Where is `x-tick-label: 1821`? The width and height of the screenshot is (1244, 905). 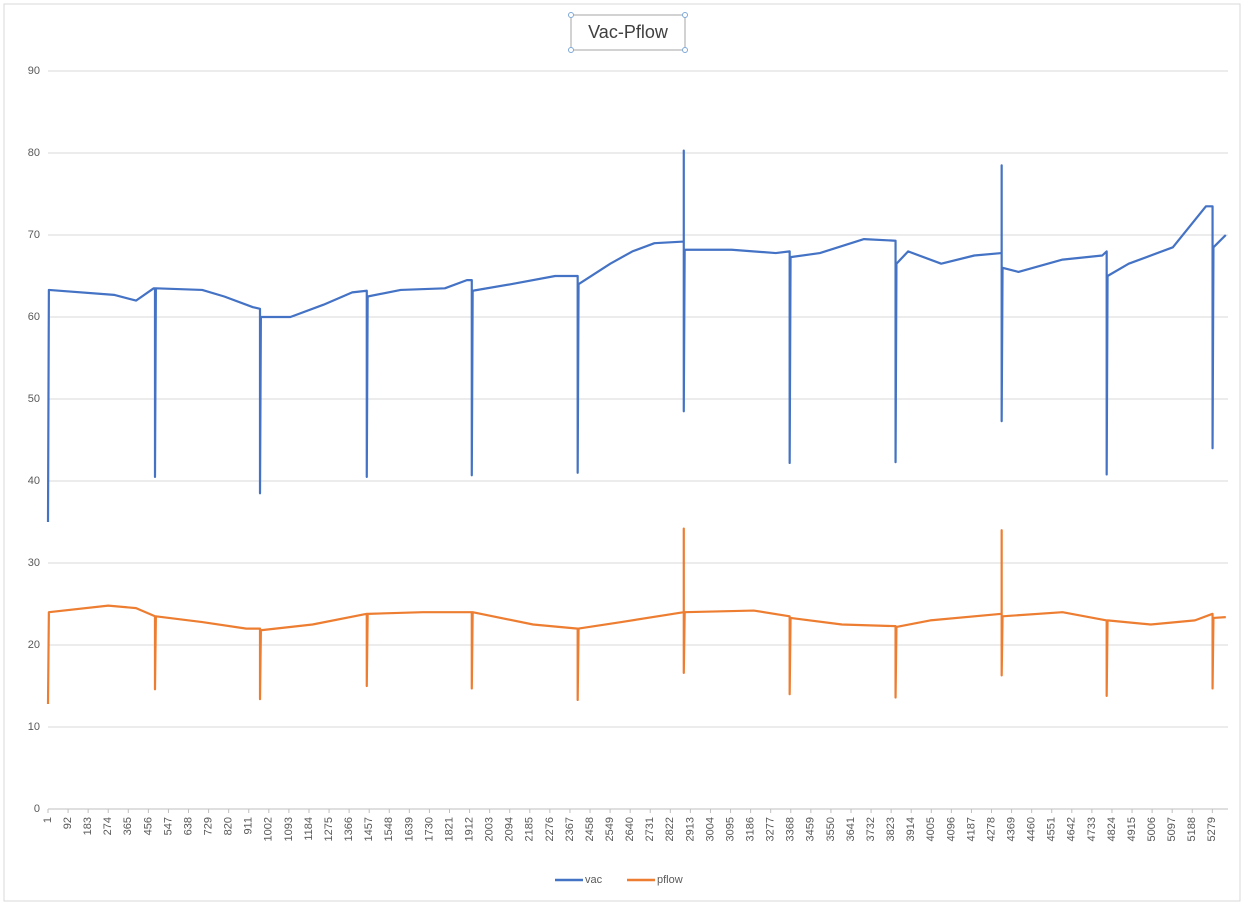
x-tick-label: 1821 is located at coordinates (449, 829).